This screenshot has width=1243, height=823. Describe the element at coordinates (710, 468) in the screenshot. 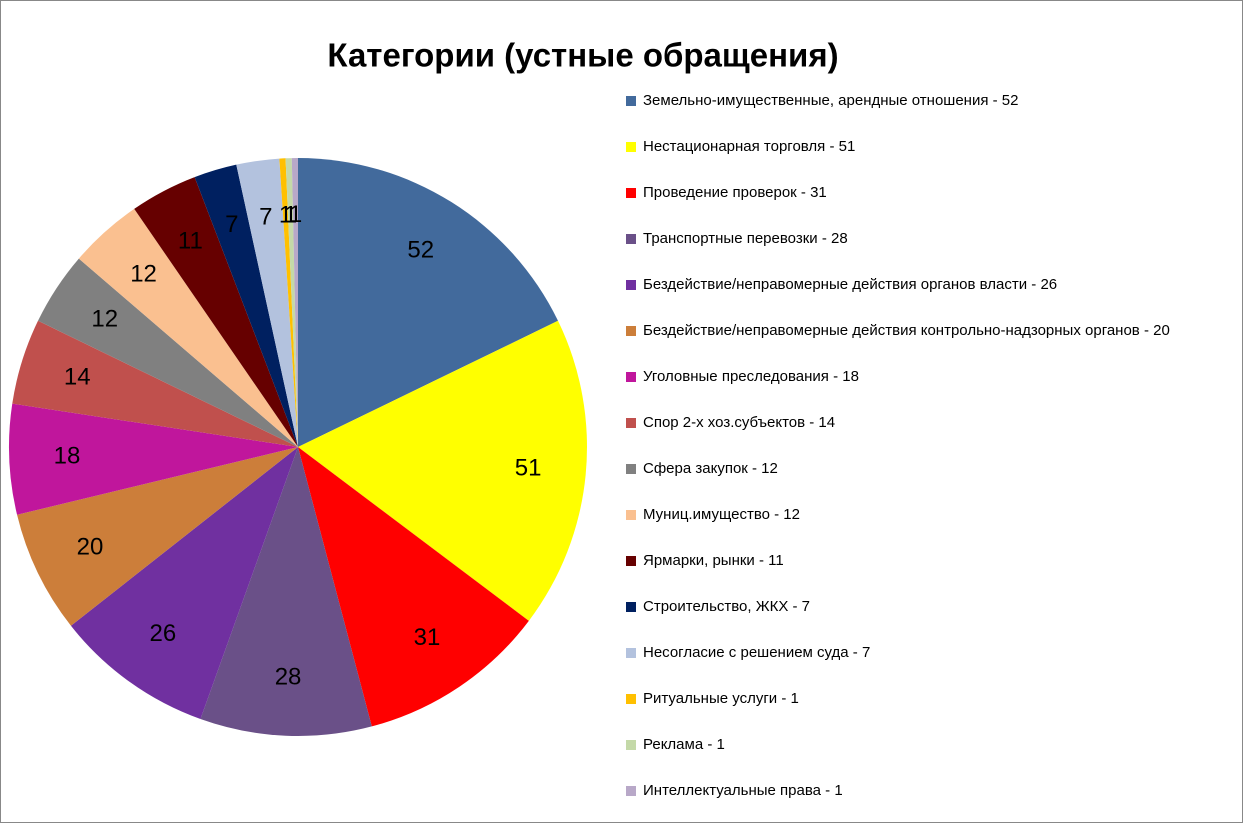

I see `legend-label: Сфера закупок - 12` at that location.